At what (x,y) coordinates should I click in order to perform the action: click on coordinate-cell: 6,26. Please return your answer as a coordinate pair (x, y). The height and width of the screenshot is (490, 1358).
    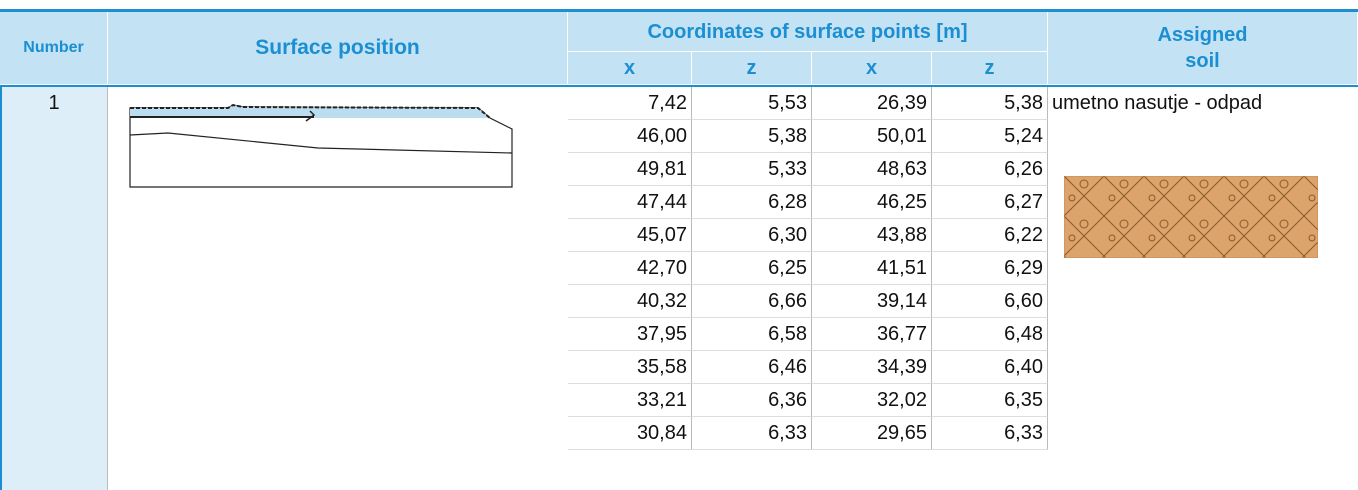
    Looking at the image, I should click on (990, 169).